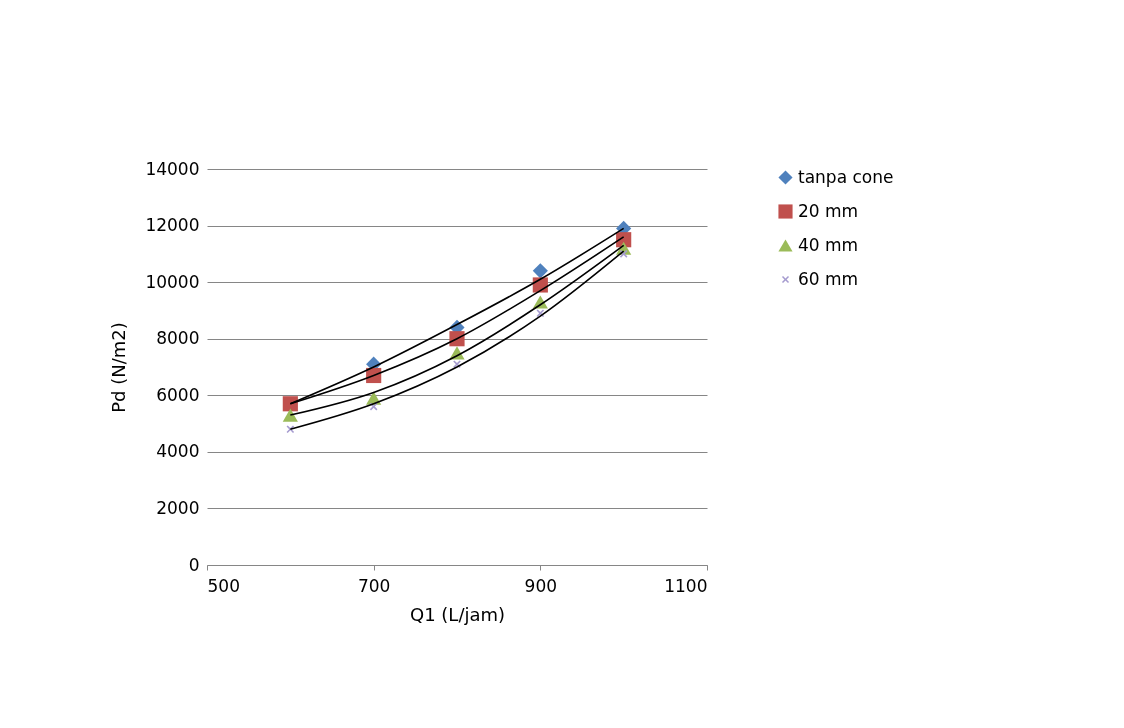  What do you see at coordinates (194, 564) in the screenshot?
I see `y-tick-label: 0` at bounding box center [194, 564].